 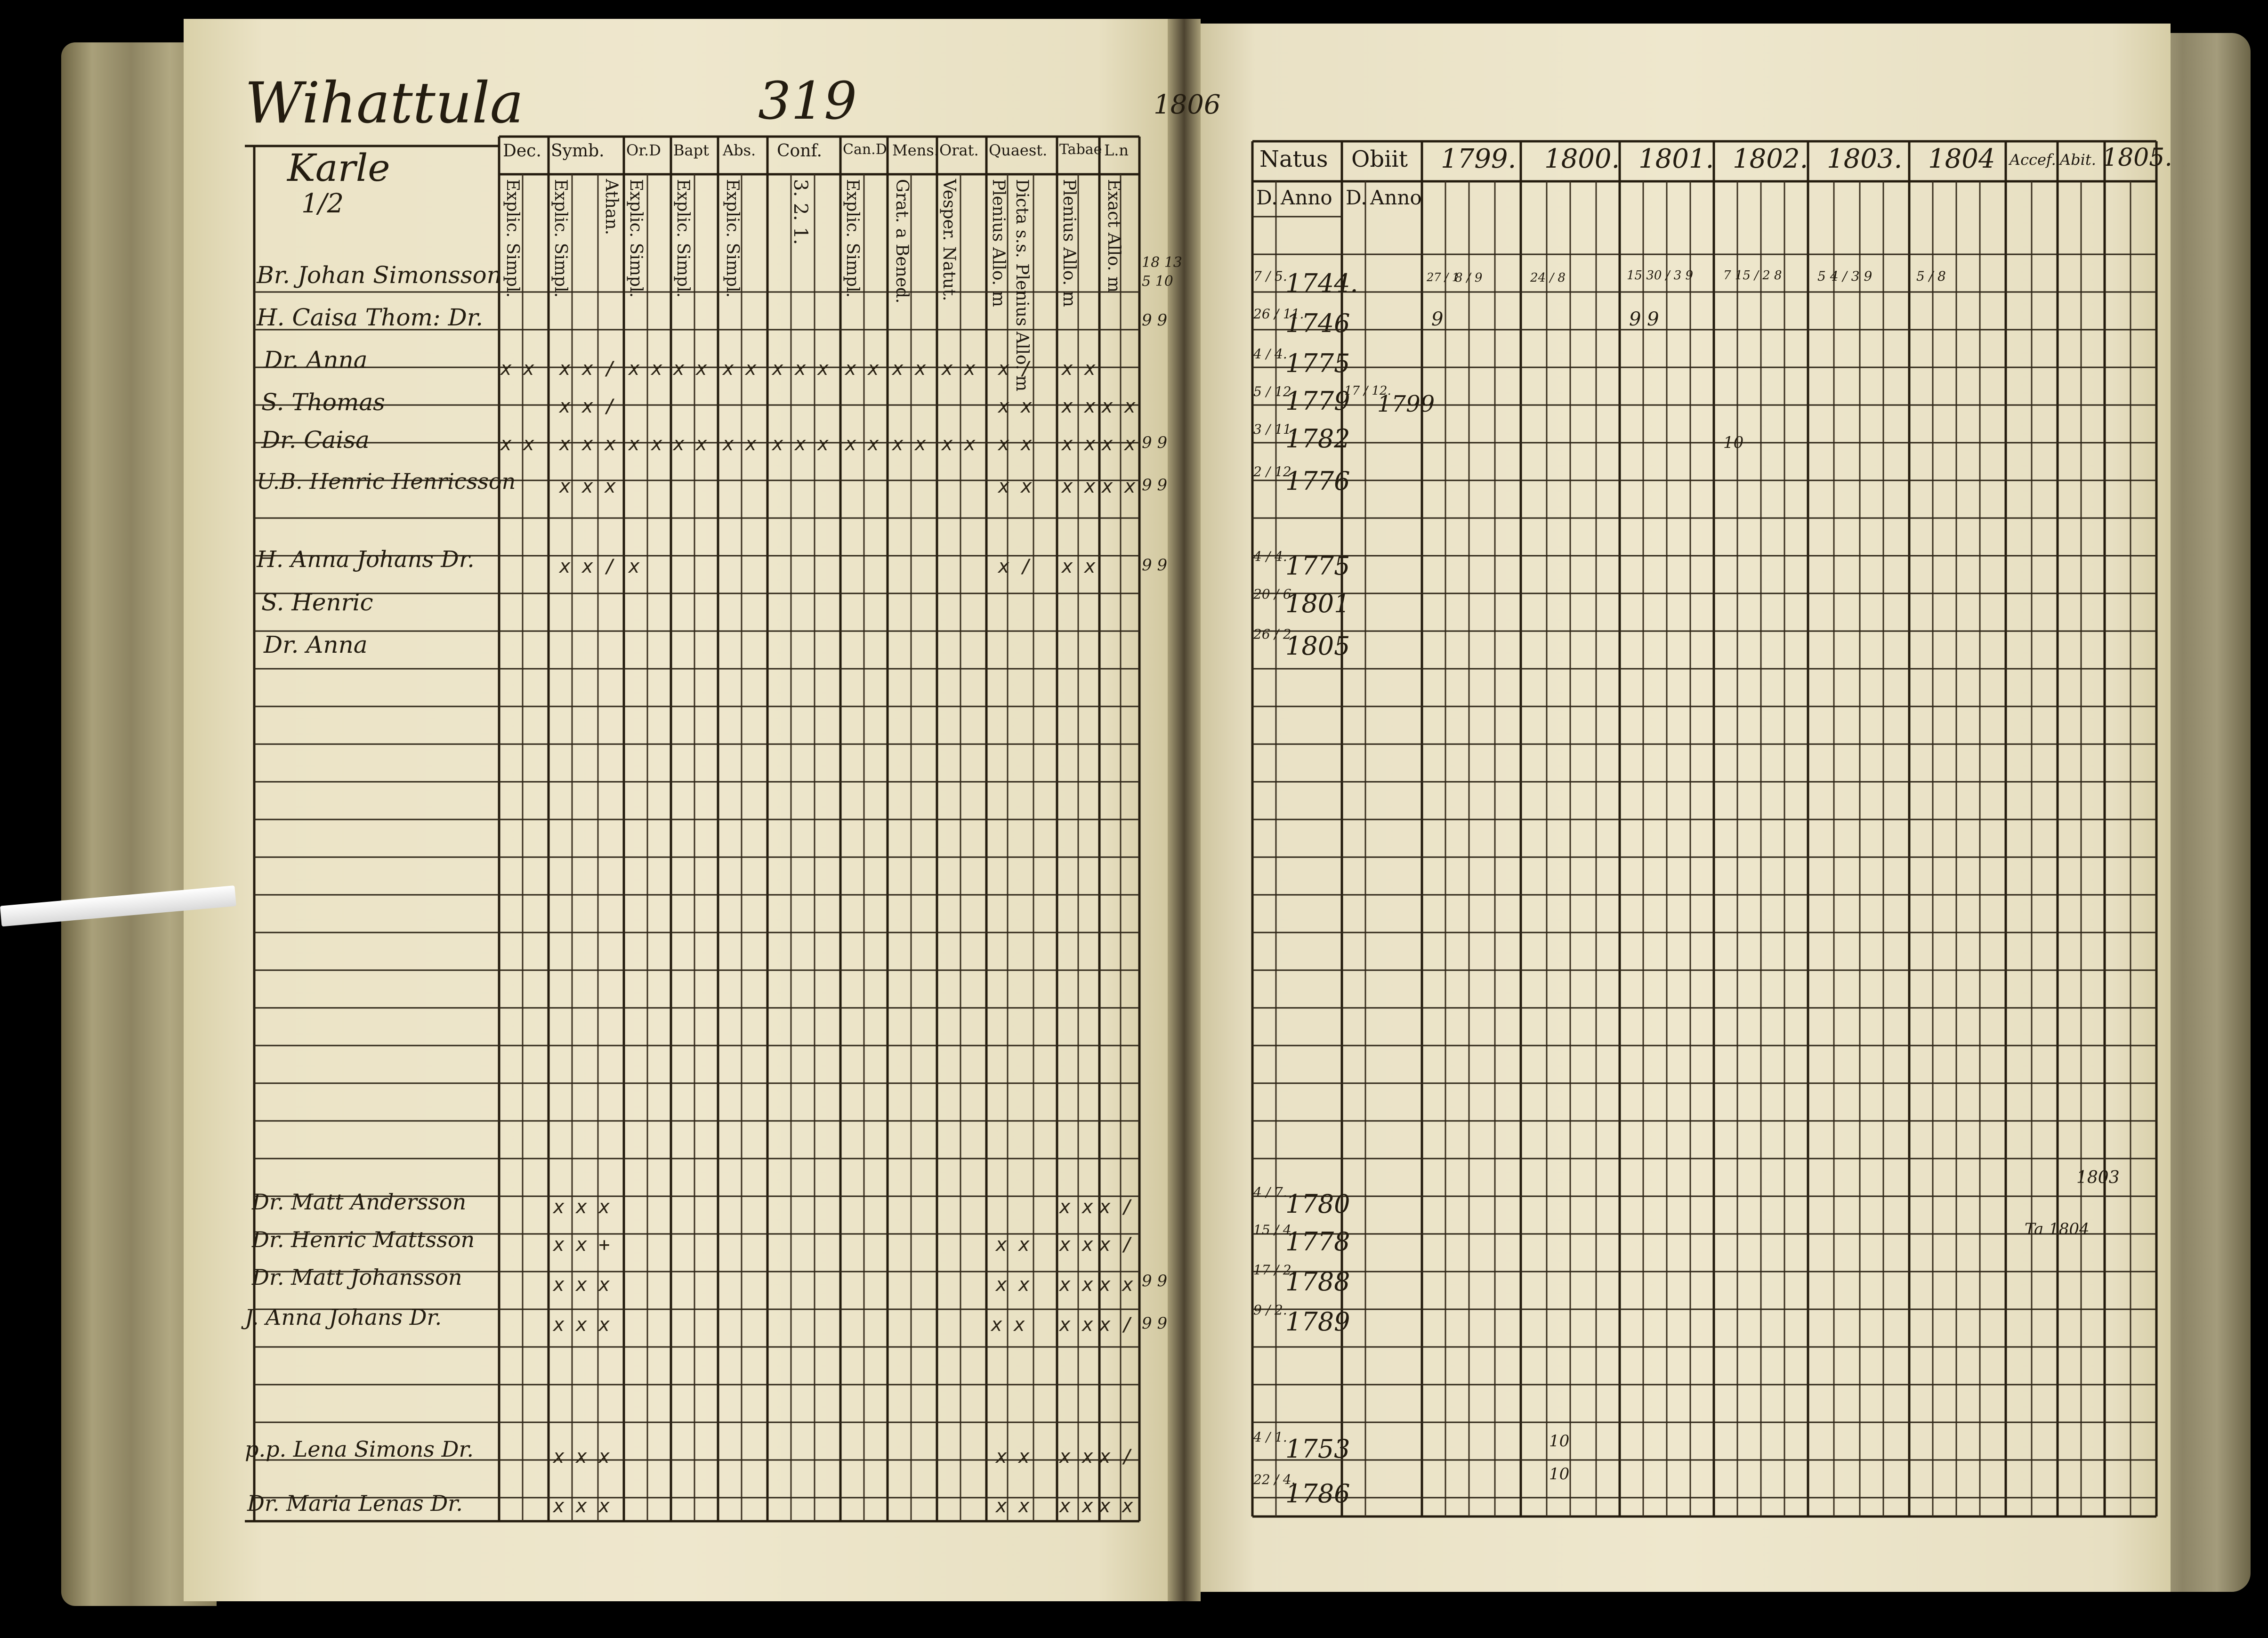 What do you see at coordinates (808, 101) in the screenshot?
I see `page-number: 319` at bounding box center [808, 101].